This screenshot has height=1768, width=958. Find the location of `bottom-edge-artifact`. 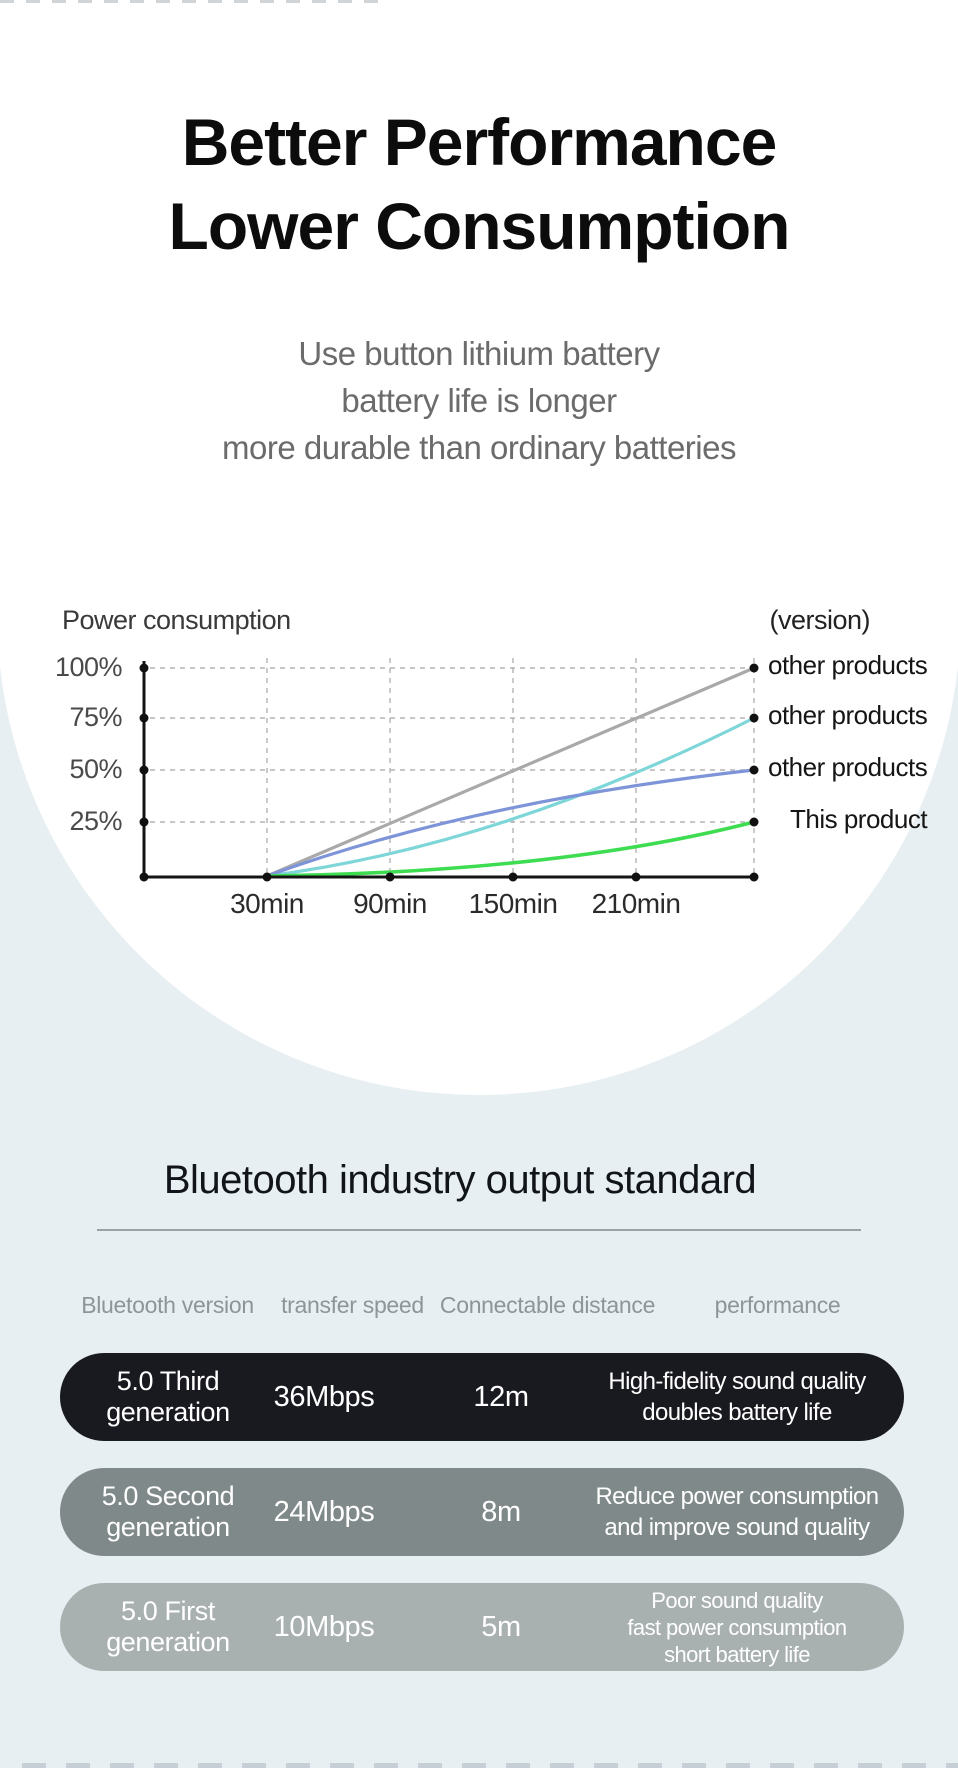

bottom-edge-artifact is located at coordinates (490, 1765).